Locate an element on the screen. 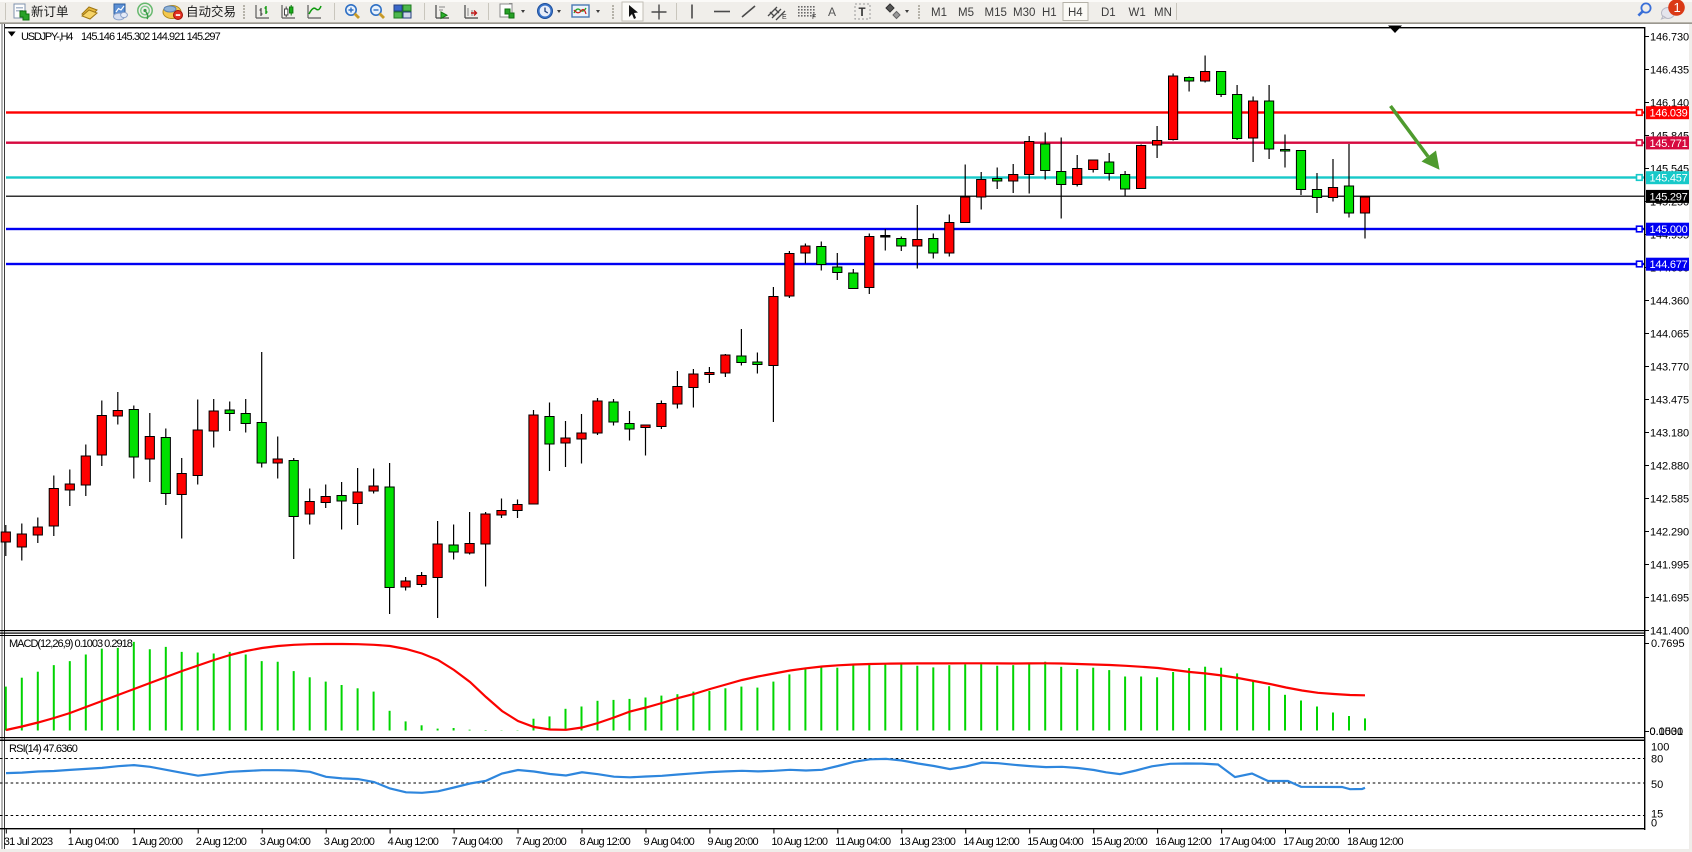  svg-text: 自动交易 is located at coordinates (211, 11).